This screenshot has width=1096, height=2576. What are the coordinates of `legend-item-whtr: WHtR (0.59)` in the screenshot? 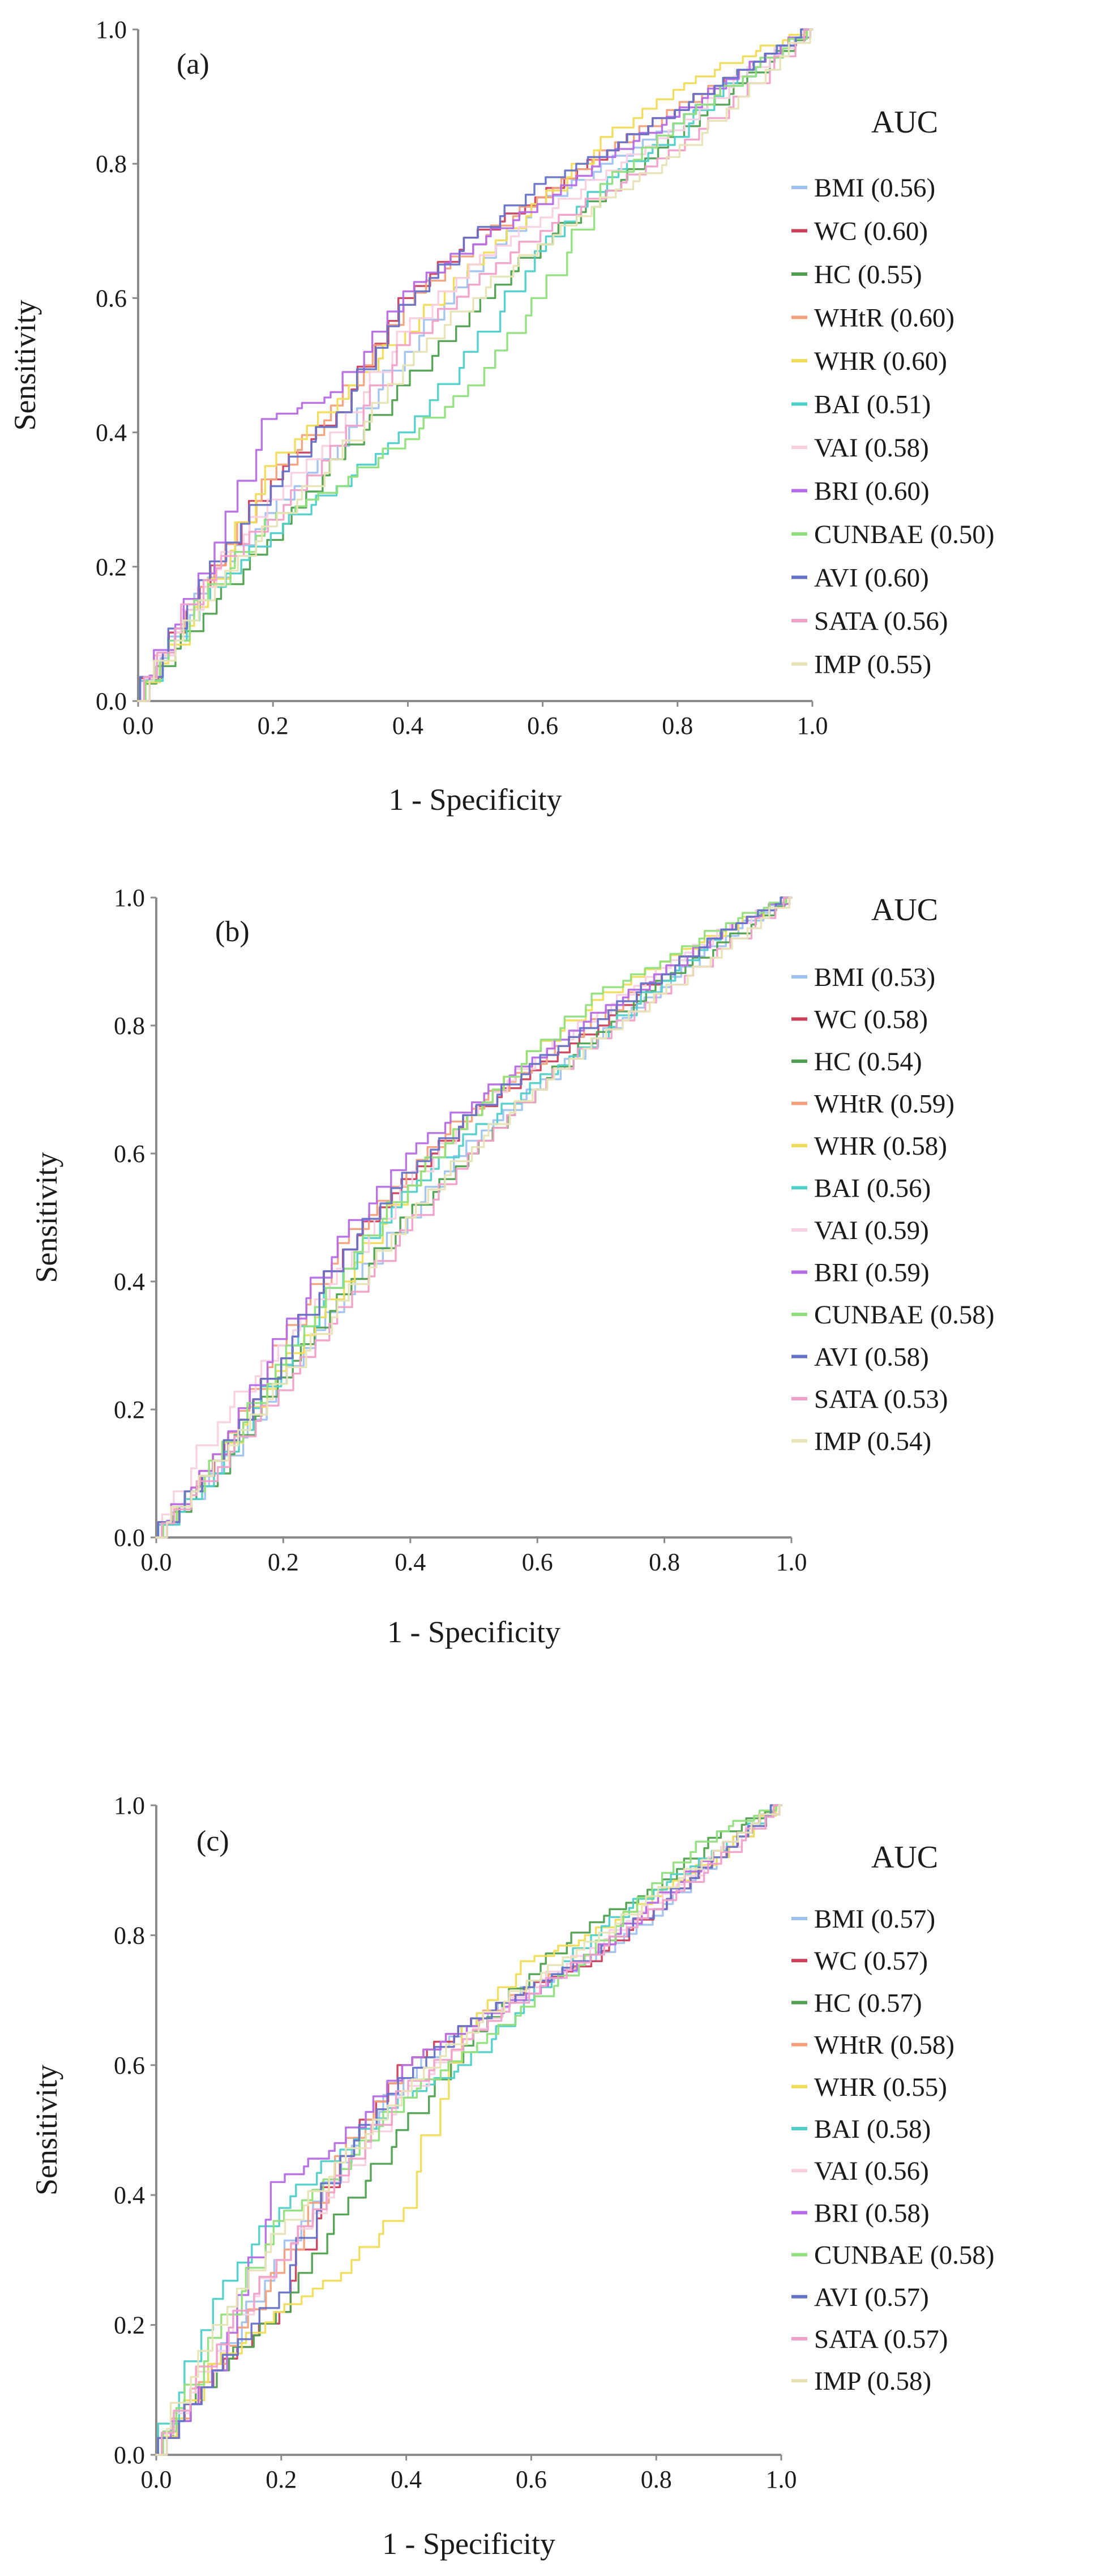 It's located at (872, 1104).